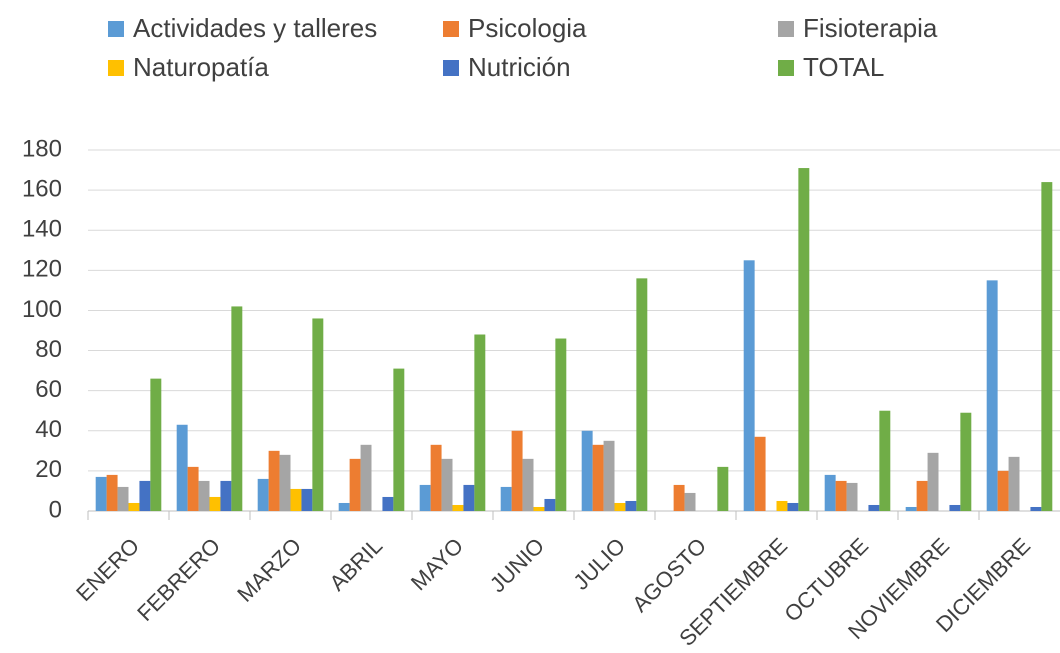  What do you see at coordinates (42, 148) in the screenshot?
I see `y-tick-label: 180` at bounding box center [42, 148].